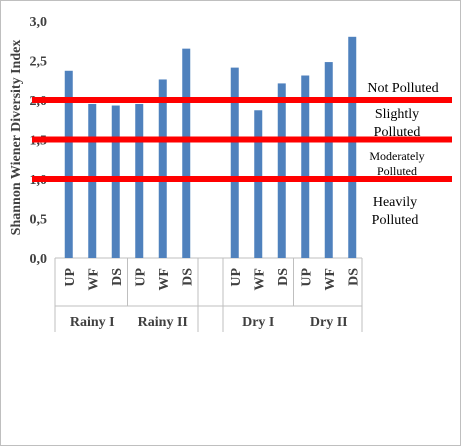 This screenshot has width=461, height=446. I want to click on y-tick-label: 0,5, so click(39, 220).